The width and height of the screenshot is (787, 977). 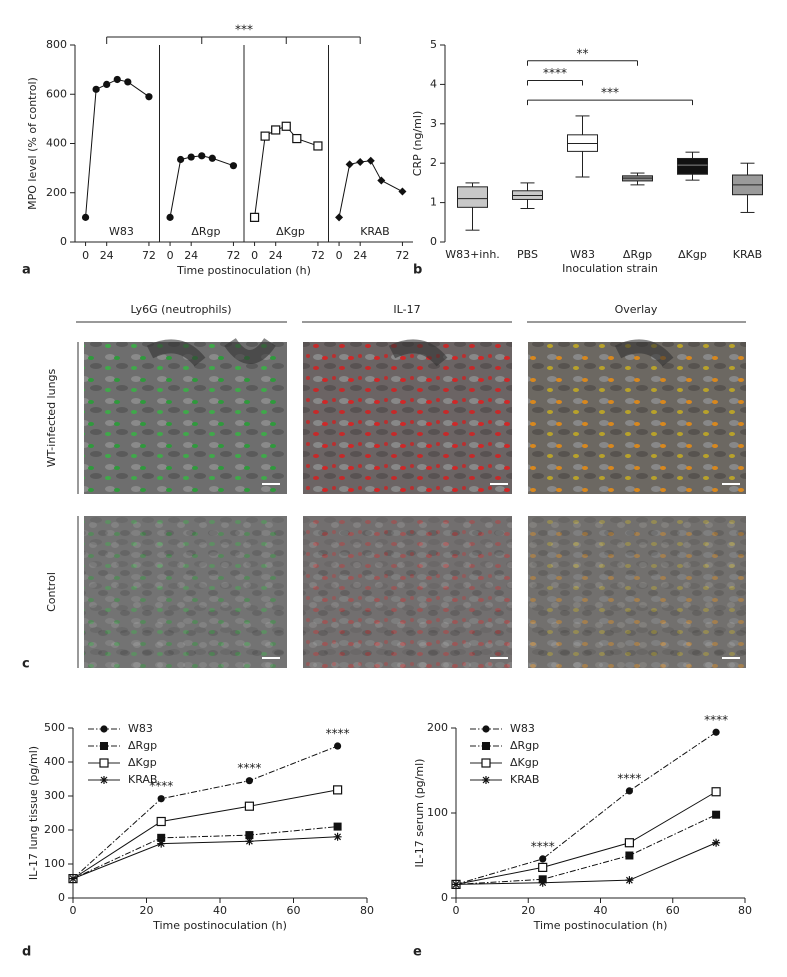 I want to click on row-label: Control, so click(x=51, y=592).